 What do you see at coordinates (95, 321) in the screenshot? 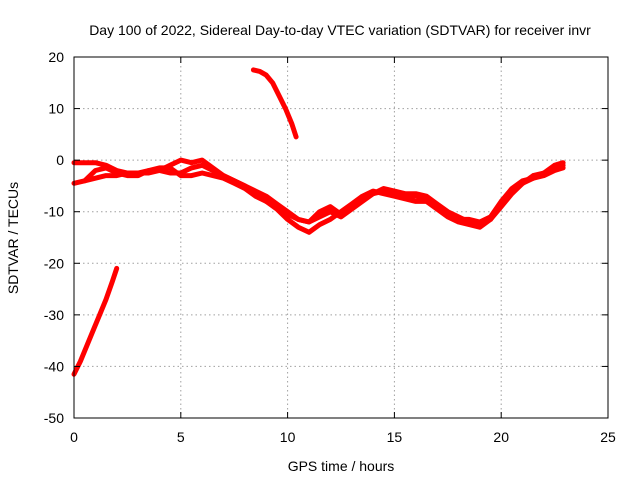
I see `series-line-arc-rising-early` at bounding box center [95, 321].